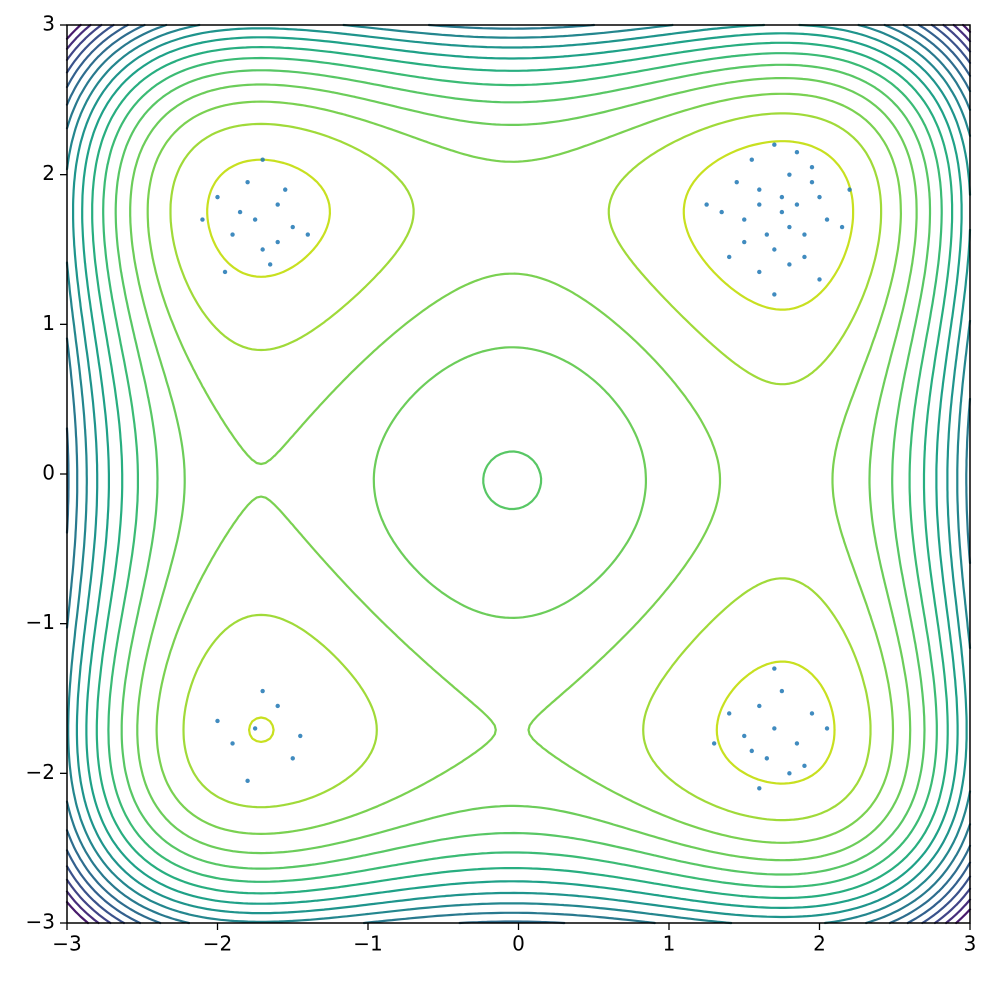 Image resolution: width=996 pixels, height=984 pixels. I want to click on x-tick-label: −2, so click(217, 944).